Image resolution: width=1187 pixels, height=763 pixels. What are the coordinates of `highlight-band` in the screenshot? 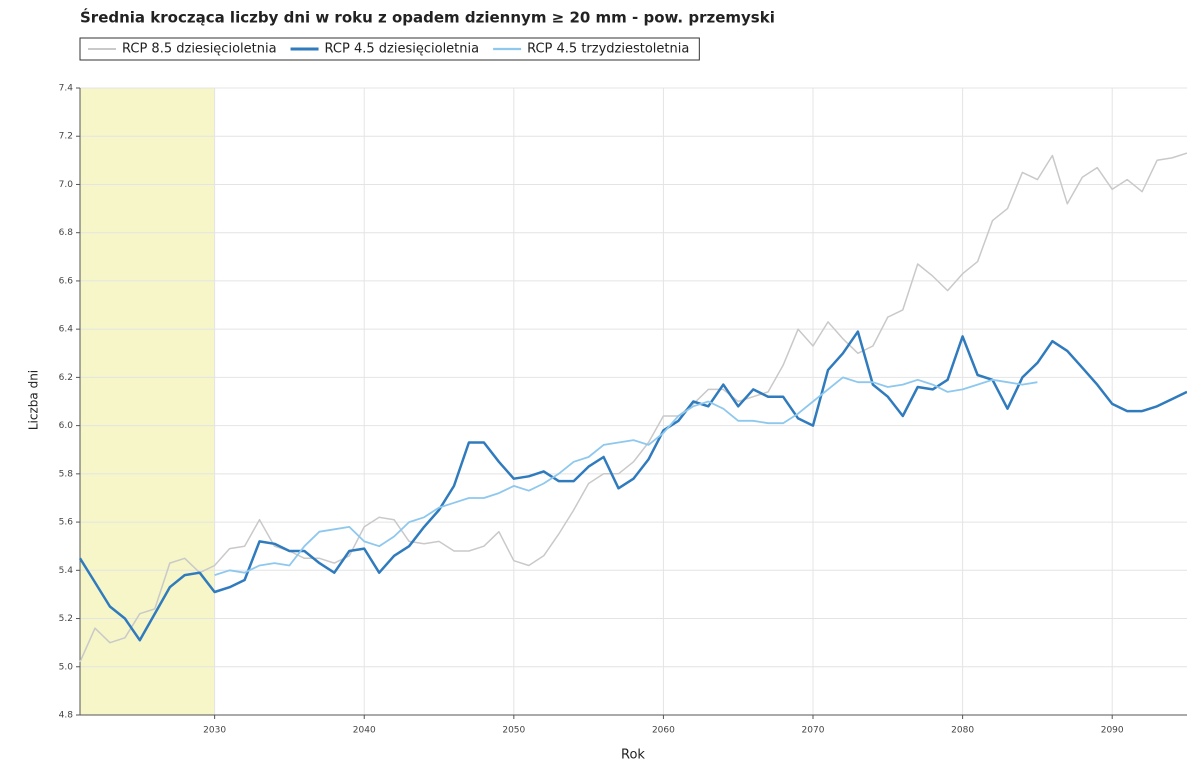 It's located at (147, 401).